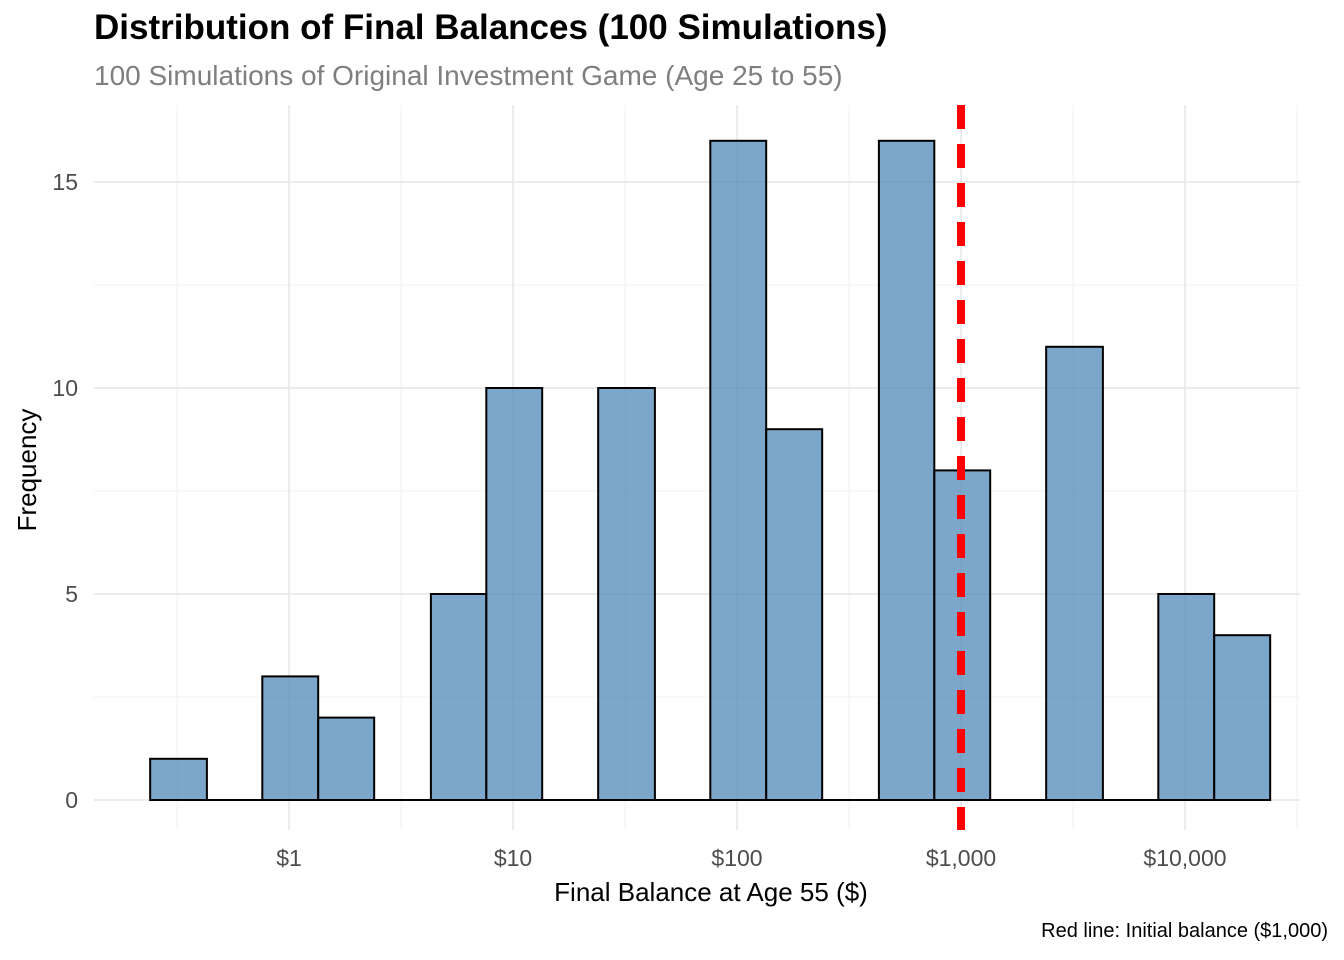 The height and width of the screenshot is (960, 1344). I want to click on x-tick-label: $10, so click(513, 858).